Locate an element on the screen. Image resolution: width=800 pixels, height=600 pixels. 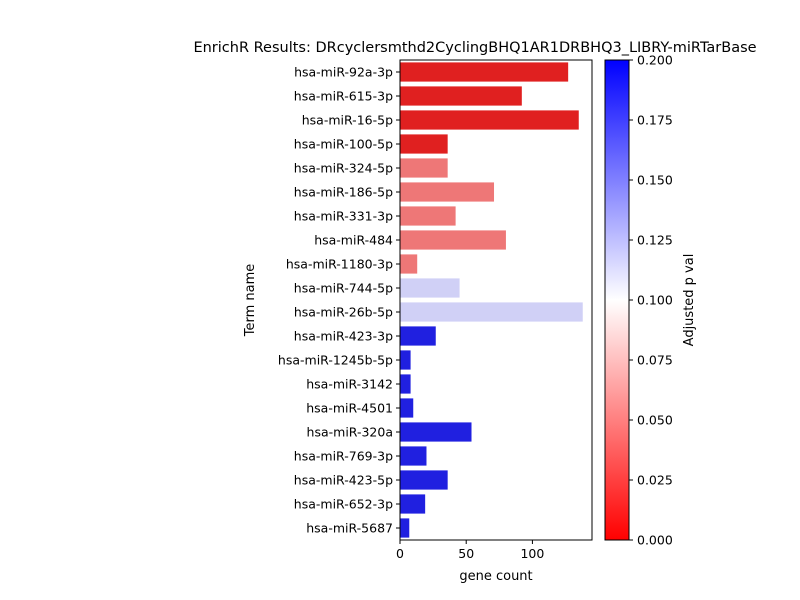
y-tick-label: hsa-miR-5687 is located at coordinates (349, 528).